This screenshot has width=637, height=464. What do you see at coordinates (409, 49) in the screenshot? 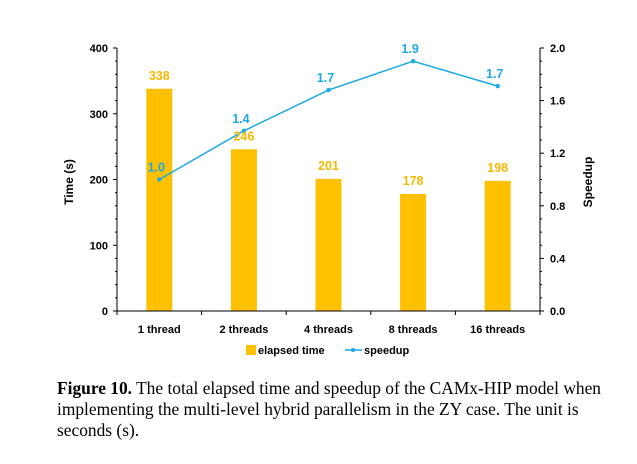
I see `speedup-data-label: 1.9` at bounding box center [409, 49].